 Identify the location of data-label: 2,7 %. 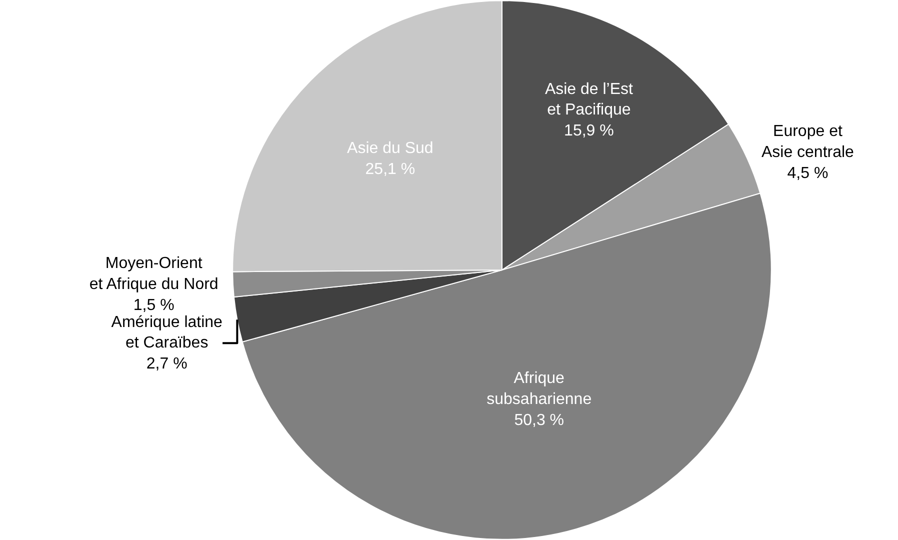
(167, 363).